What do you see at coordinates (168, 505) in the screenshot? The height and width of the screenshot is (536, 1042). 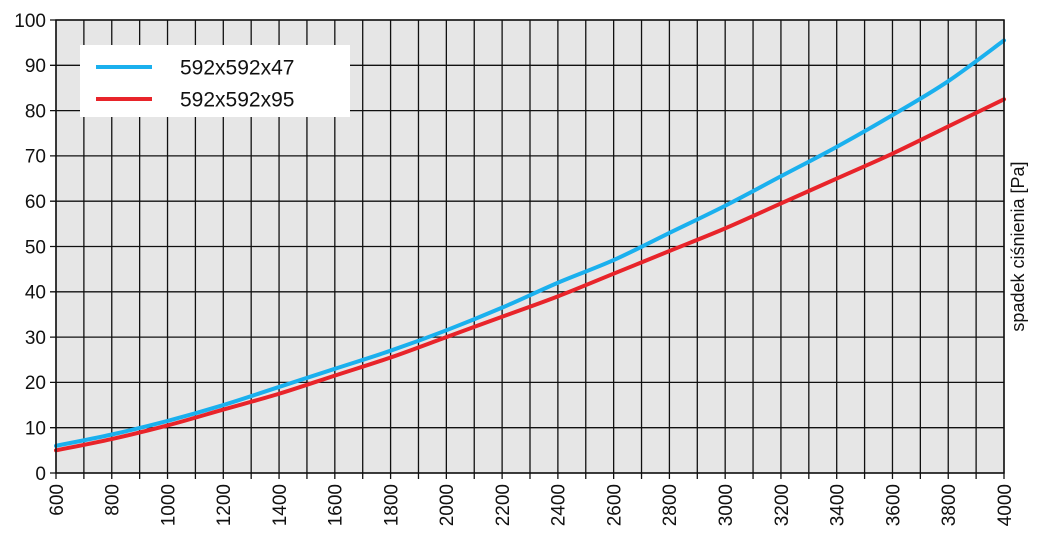 I see `x-tick-label: 1000` at bounding box center [168, 505].